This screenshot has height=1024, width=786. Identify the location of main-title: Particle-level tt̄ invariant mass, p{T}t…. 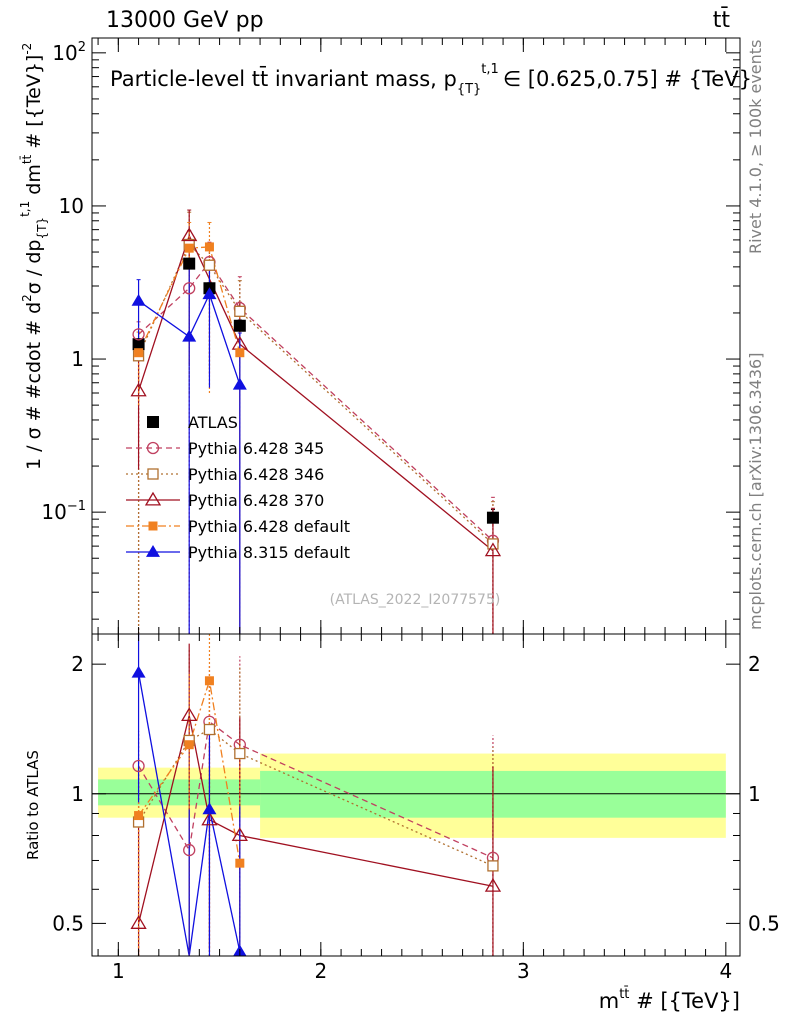
(431, 79).